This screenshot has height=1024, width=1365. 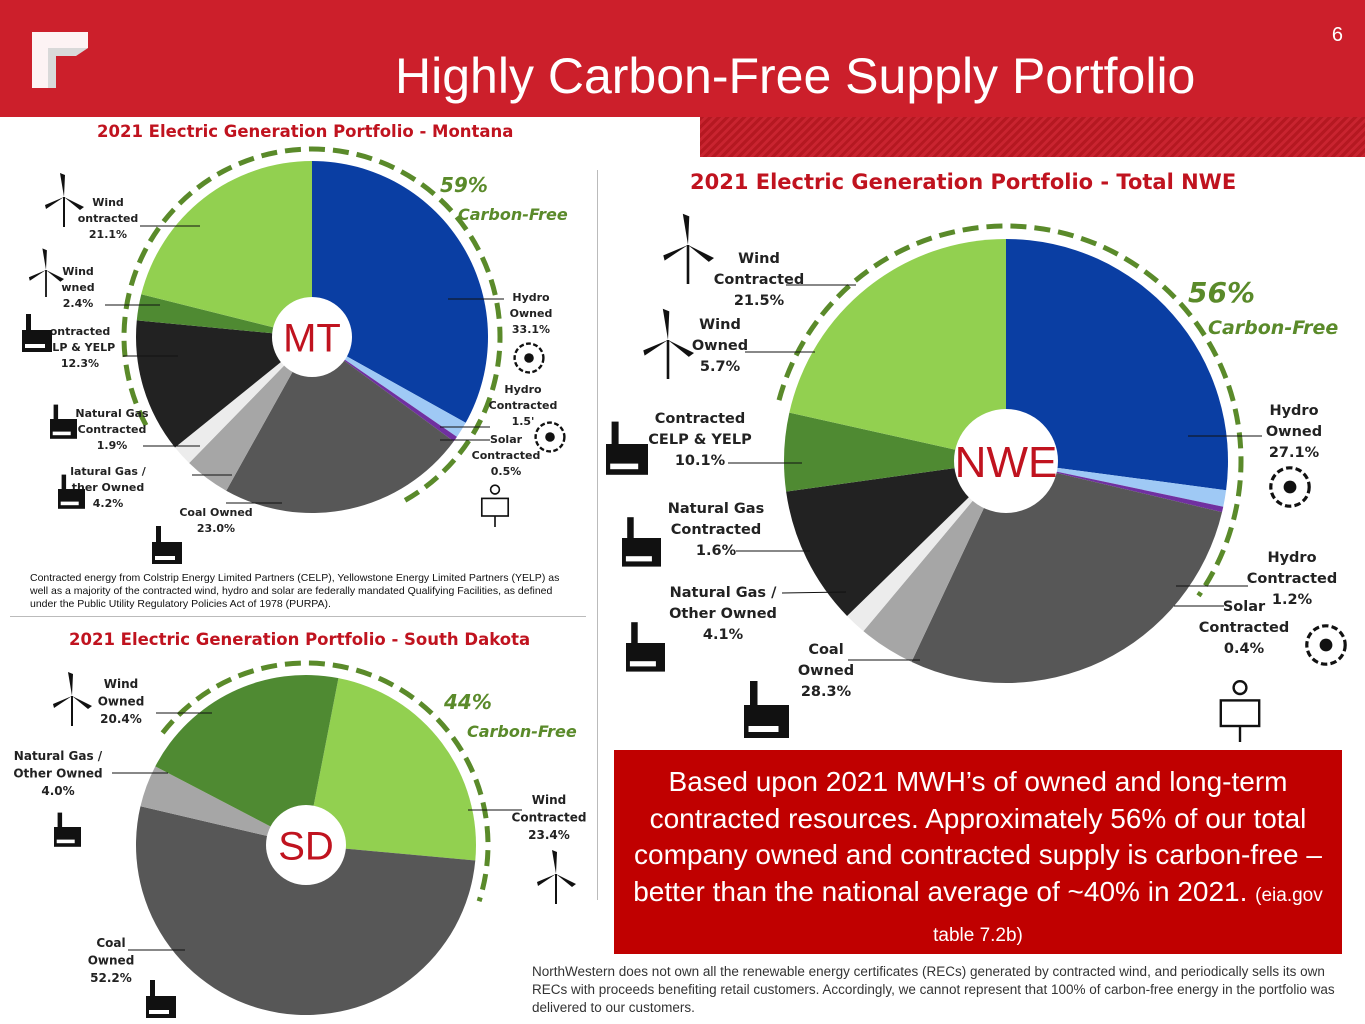 I want to click on data-label-mt-natural-gas-contracted: Natural Gas Contracted 1.9%, so click(x=112, y=429).